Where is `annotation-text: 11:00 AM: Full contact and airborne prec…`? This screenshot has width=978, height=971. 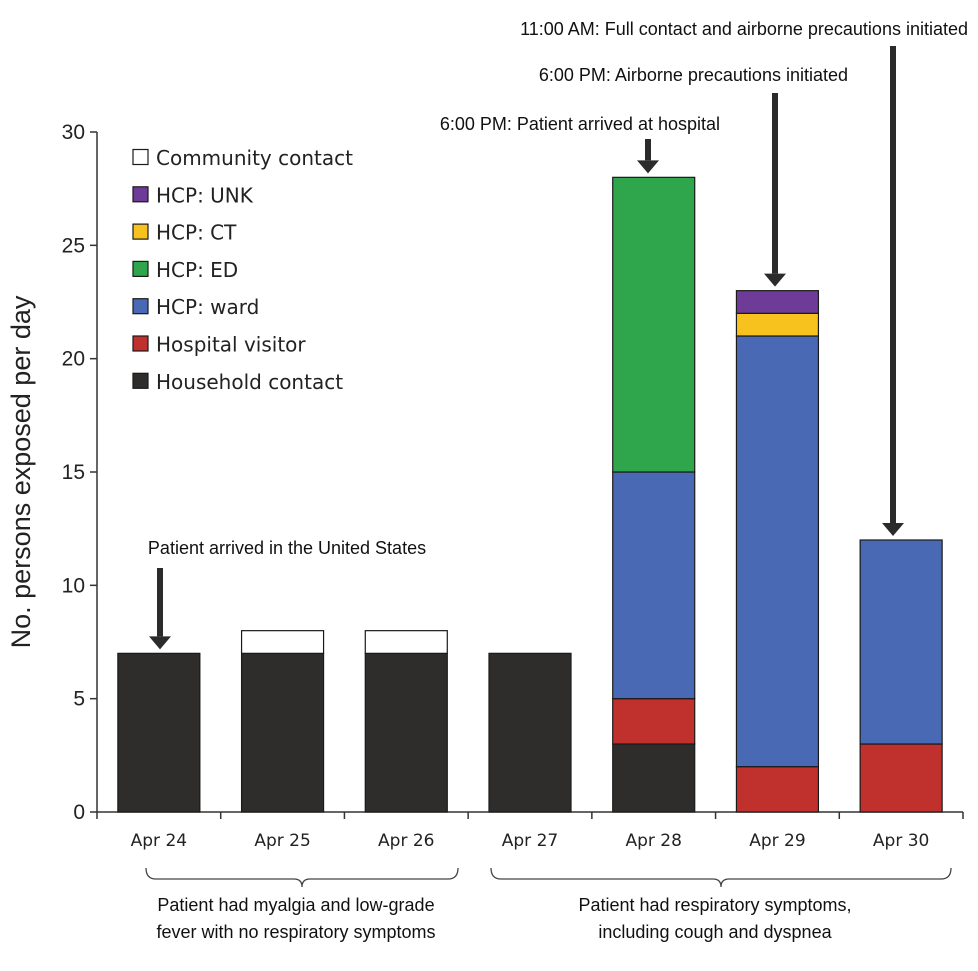 annotation-text: 11:00 AM: Full contact and airborne prec… is located at coordinates (744, 29).